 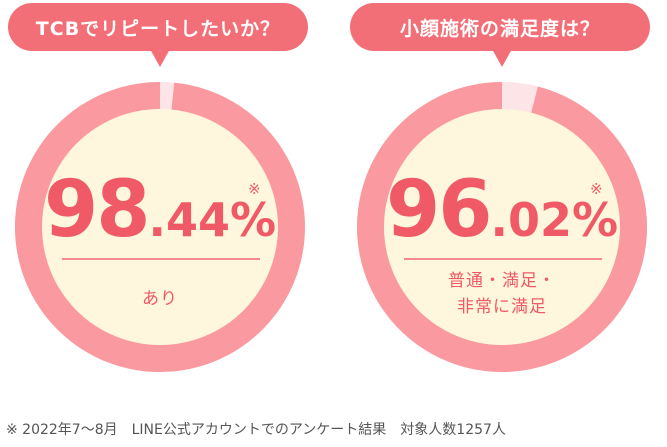 What do you see at coordinates (502, 294) in the screenshot?
I see `satisfaction-caption: 普通・満足・ 非常に満足` at bounding box center [502, 294].